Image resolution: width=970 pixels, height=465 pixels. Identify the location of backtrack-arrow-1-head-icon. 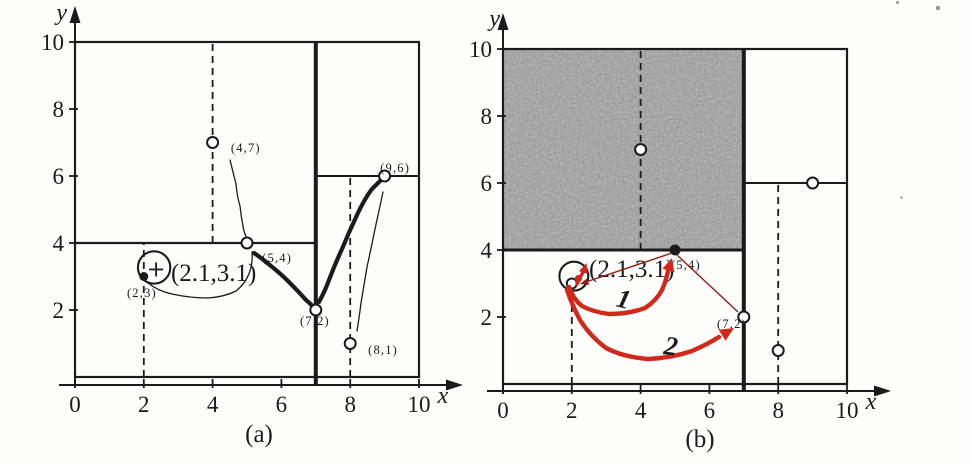
(668, 265).